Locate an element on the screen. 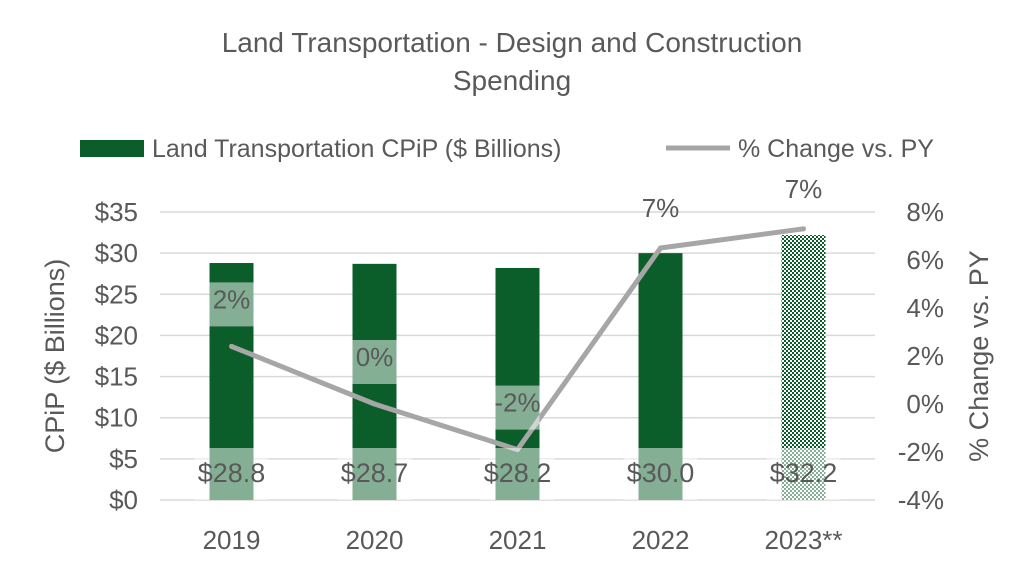  y-left-tick-label: $20 is located at coordinates (116, 335).